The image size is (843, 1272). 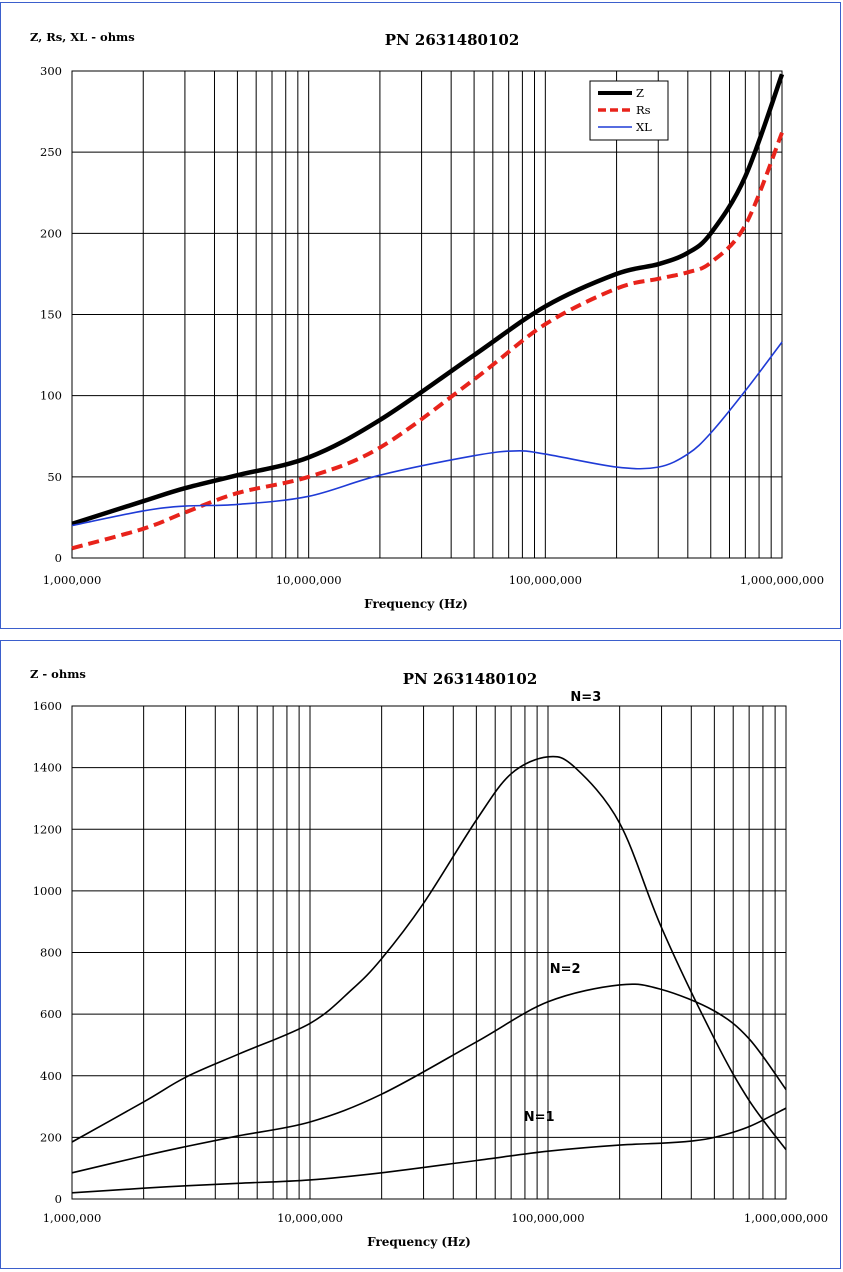 I want to click on y-tick-label: 250, so click(x=51, y=152).